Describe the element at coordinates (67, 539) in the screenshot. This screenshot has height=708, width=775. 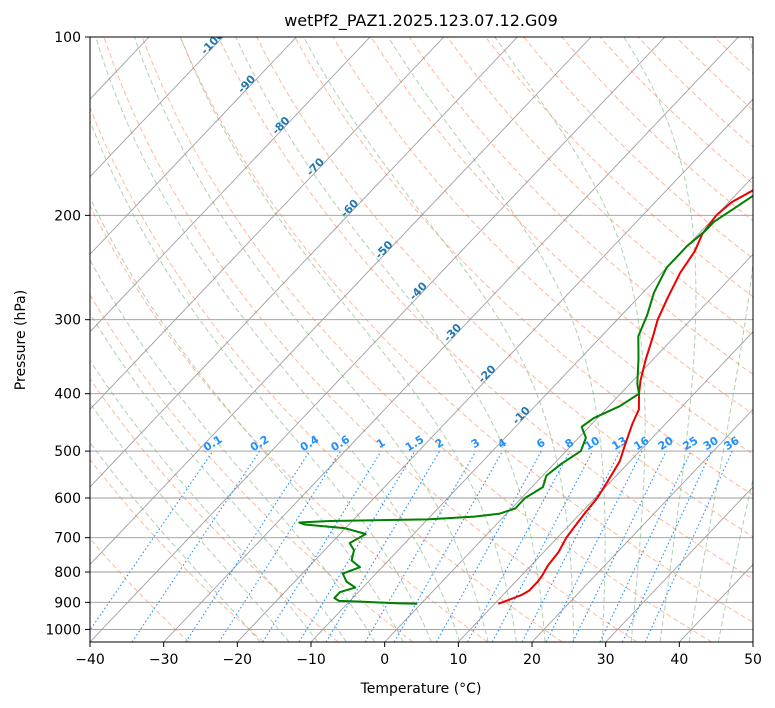
I see `y-tick-label: 700` at that location.